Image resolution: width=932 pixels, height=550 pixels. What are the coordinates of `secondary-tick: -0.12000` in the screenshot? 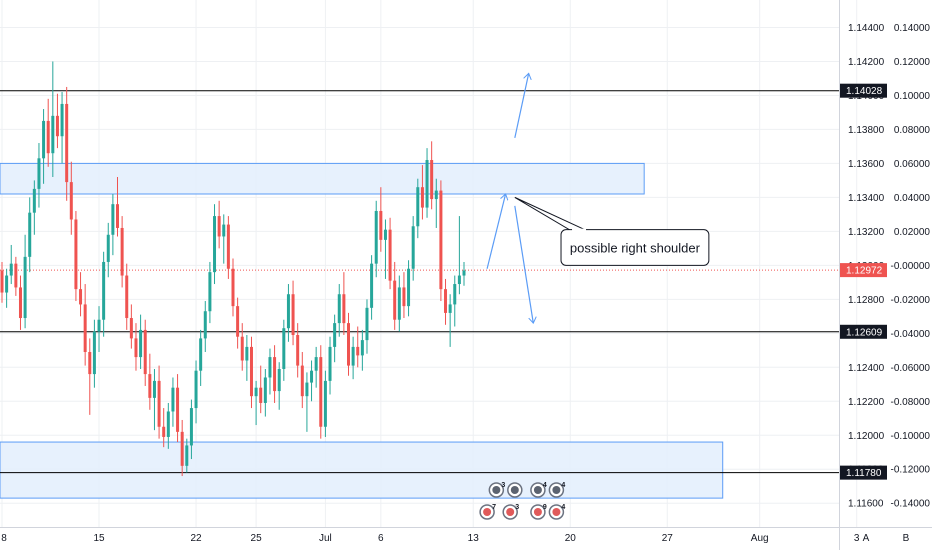 It's located at (911, 470).